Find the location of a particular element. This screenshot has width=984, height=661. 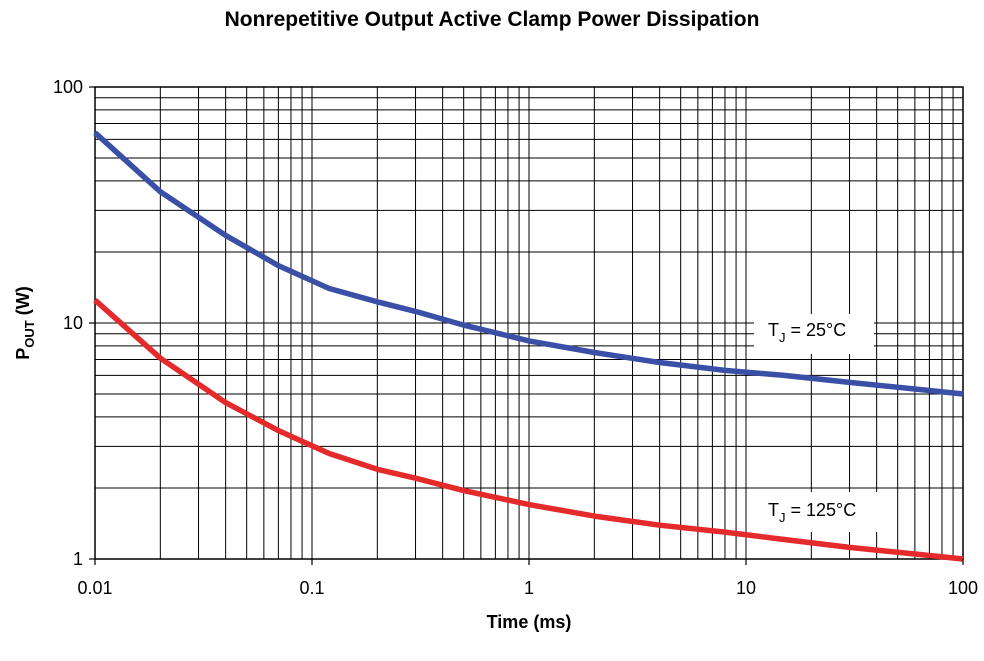

y-tick-label: 10 is located at coordinates (73, 323).